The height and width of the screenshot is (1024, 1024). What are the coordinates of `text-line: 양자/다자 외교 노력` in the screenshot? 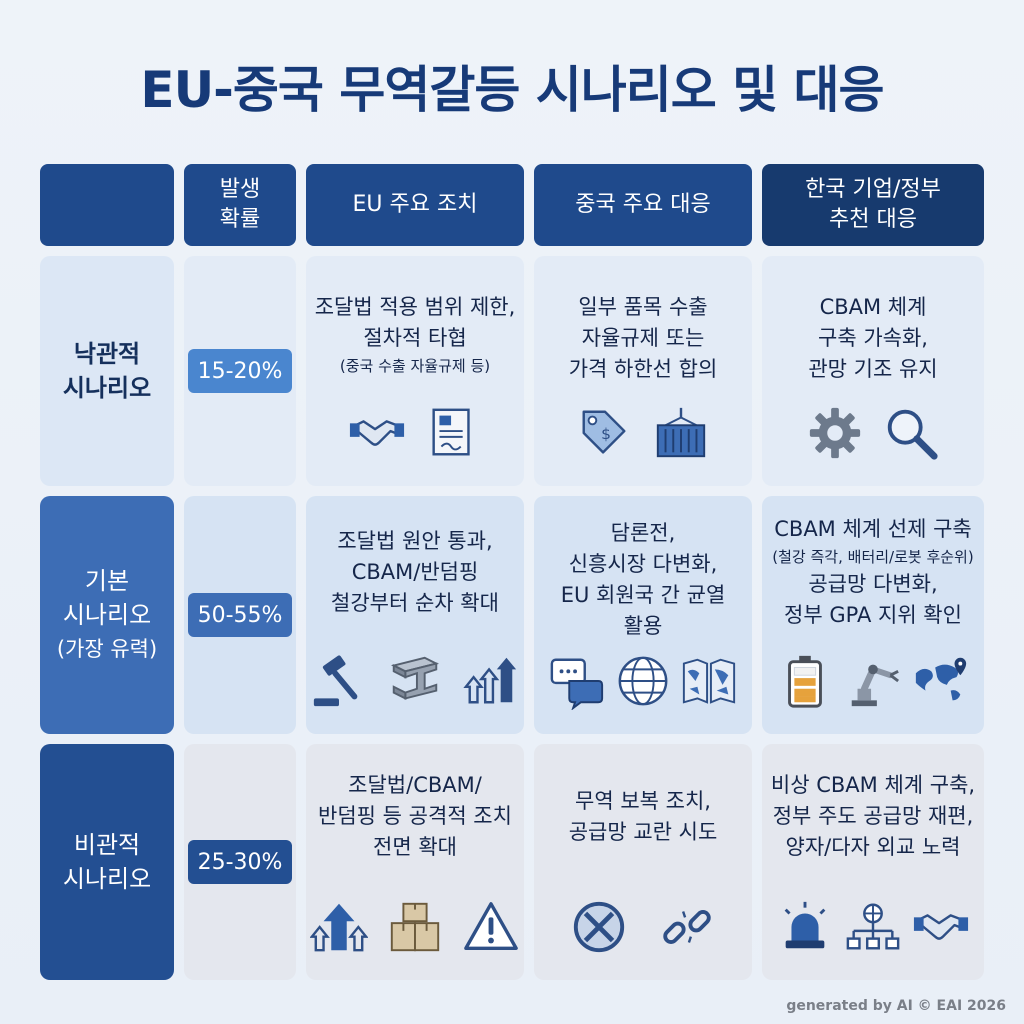 It's located at (873, 847).